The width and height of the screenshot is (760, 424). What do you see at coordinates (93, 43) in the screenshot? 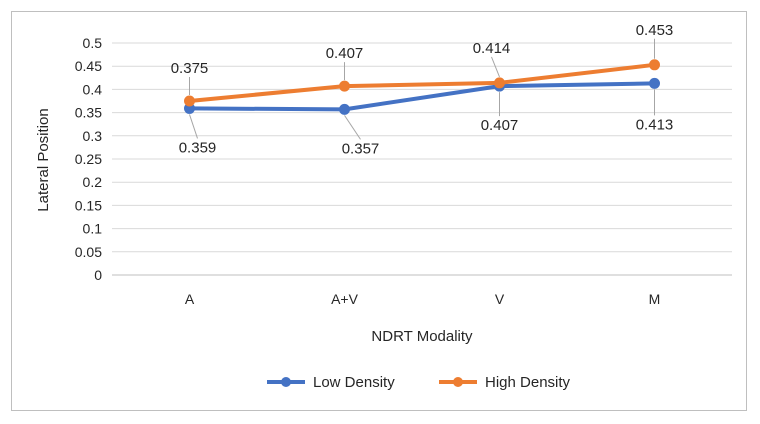
I see `y-tick-label: 0.5` at bounding box center [93, 43].